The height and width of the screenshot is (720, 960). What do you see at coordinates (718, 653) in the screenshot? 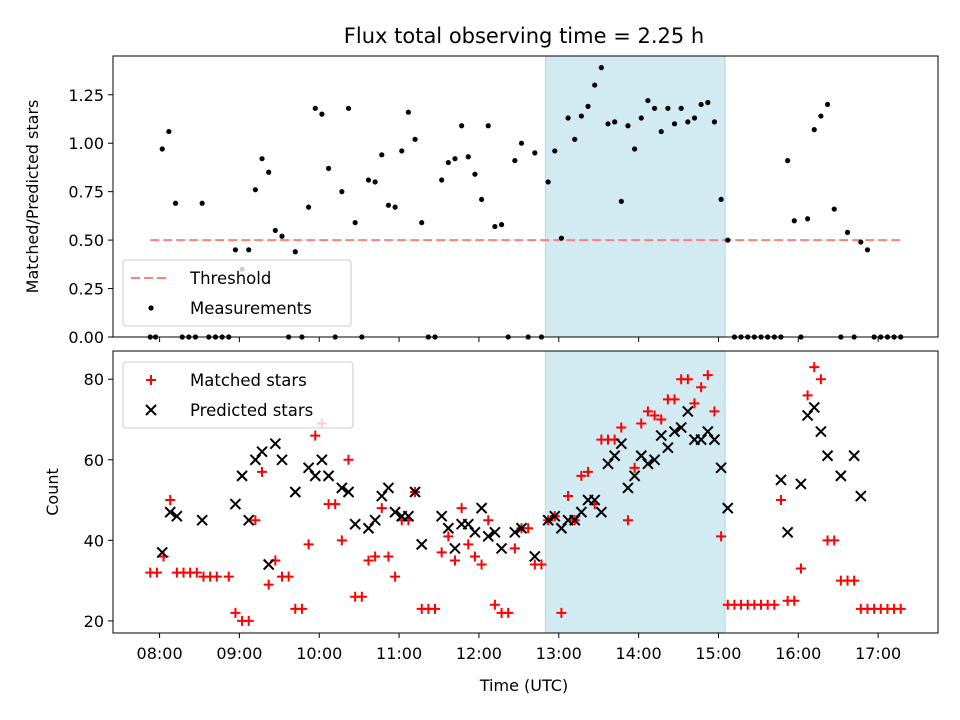
I see `x-tick-label: 15:00` at bounding box center [718, 653].